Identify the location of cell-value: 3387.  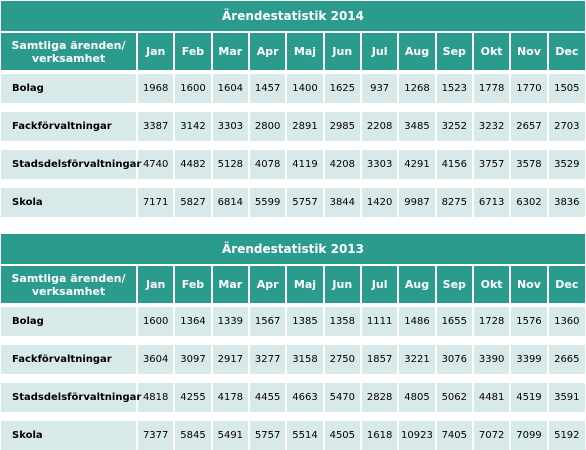
(155, 126).